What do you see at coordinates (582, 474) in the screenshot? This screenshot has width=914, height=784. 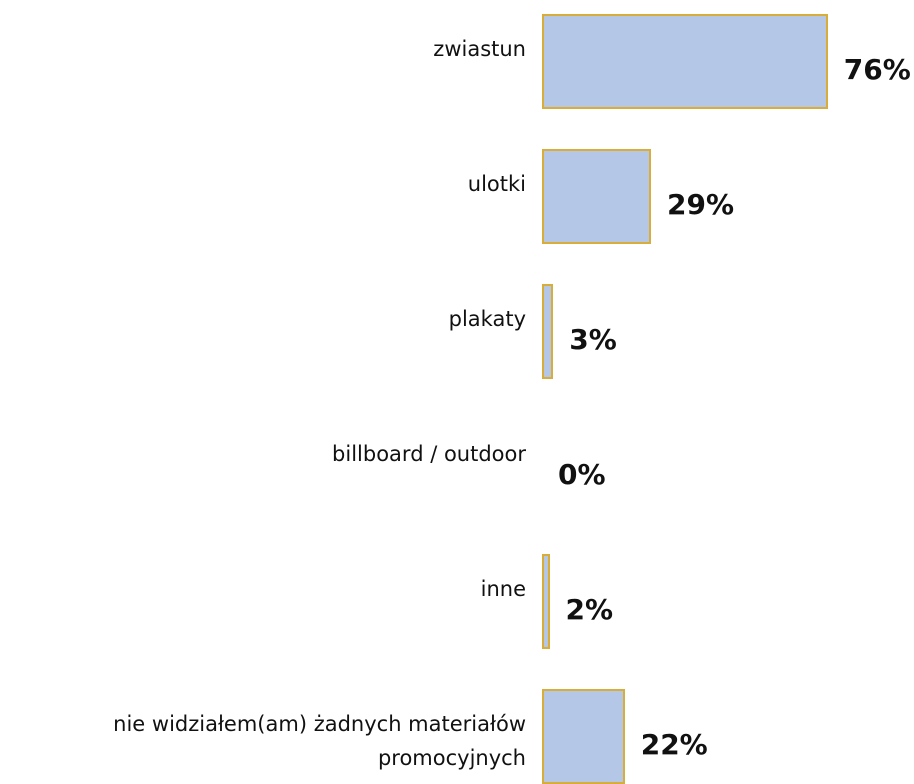 I see `value-label: 0%` at bounding box center [582, 474].